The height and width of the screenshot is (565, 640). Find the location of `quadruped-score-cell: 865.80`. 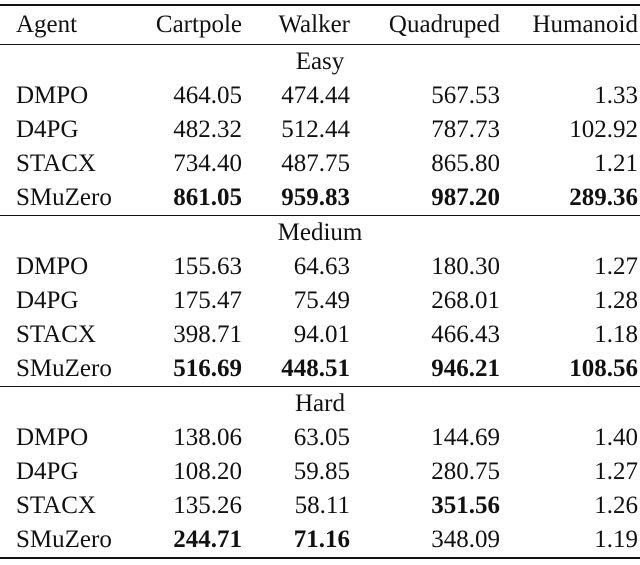

quadruped-score-cell: 865.80 is located at coordinates (465, 163).